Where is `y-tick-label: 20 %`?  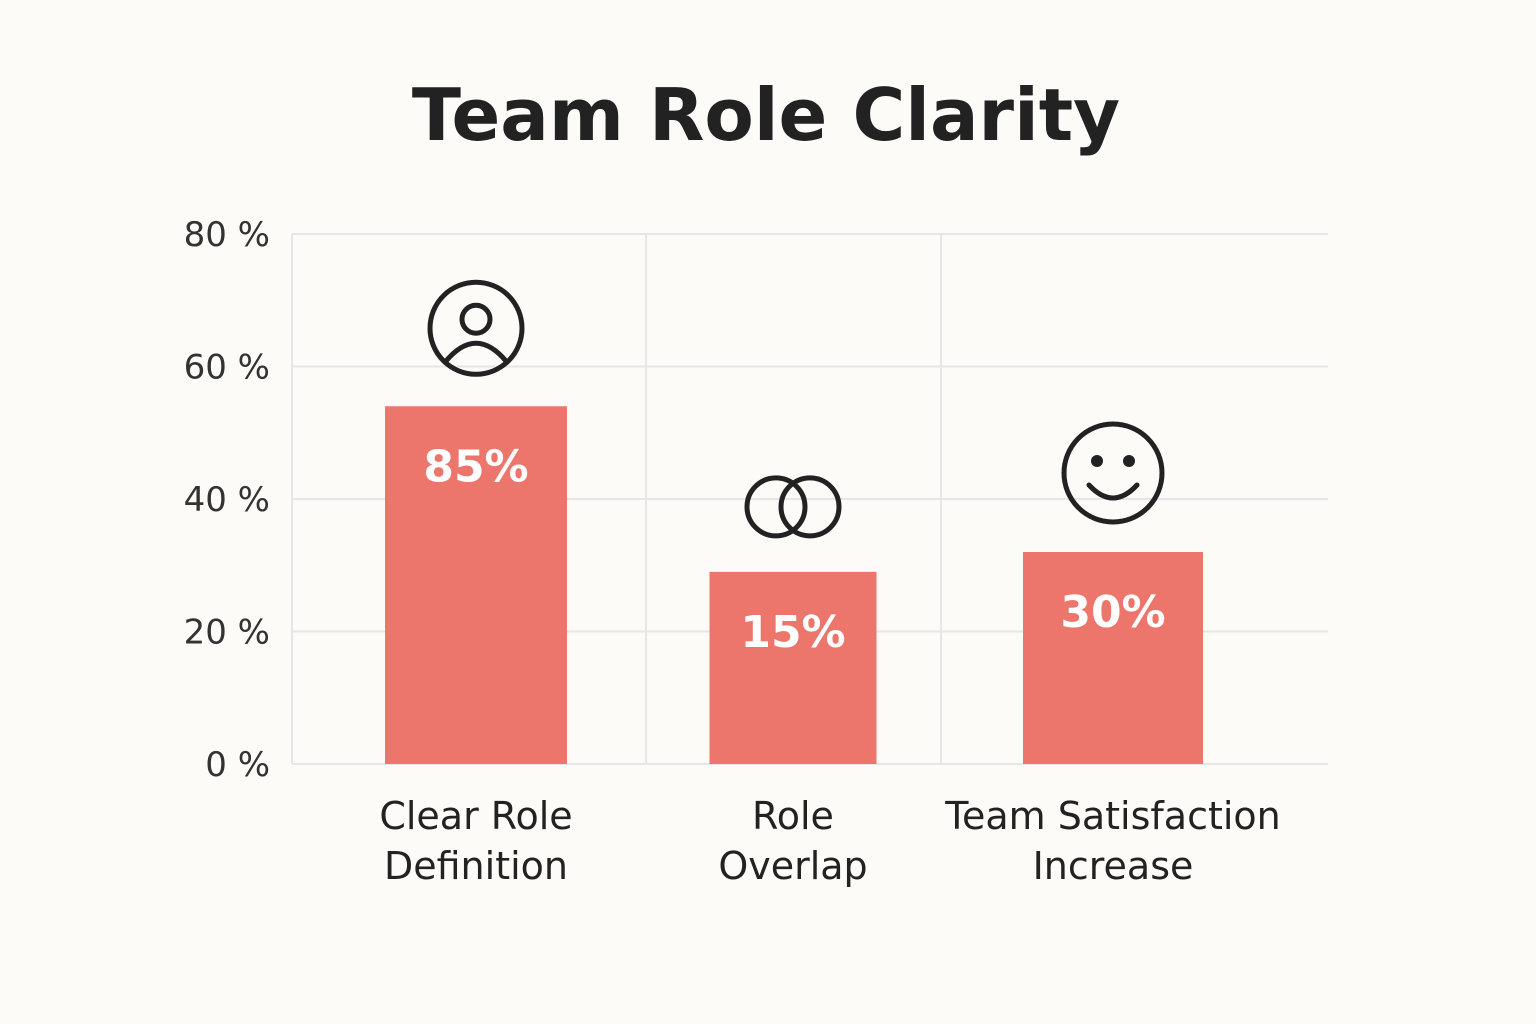
y-tick-label: 20 % is located at coordinates (227, 633).